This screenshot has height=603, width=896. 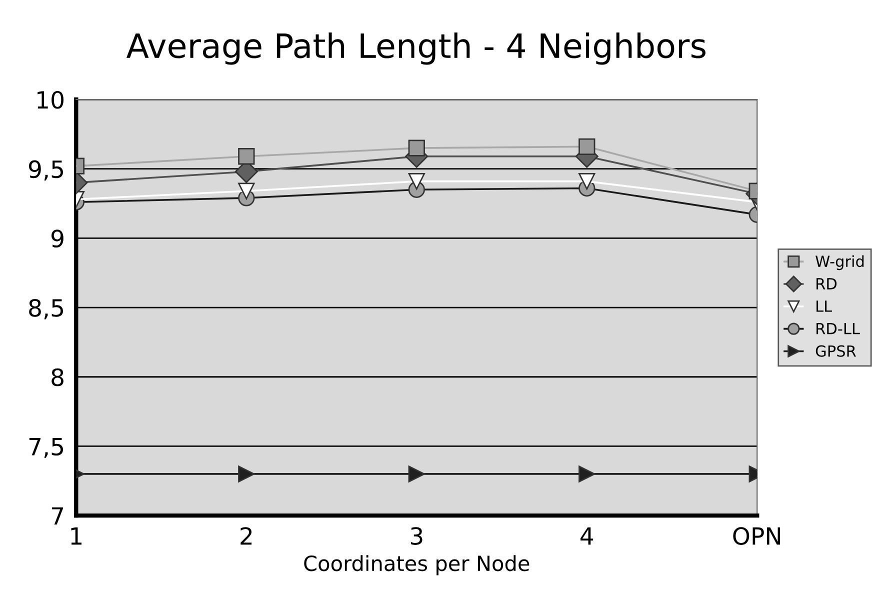 I want to click on y-tick-label: 9, so click(x=58, y=239).